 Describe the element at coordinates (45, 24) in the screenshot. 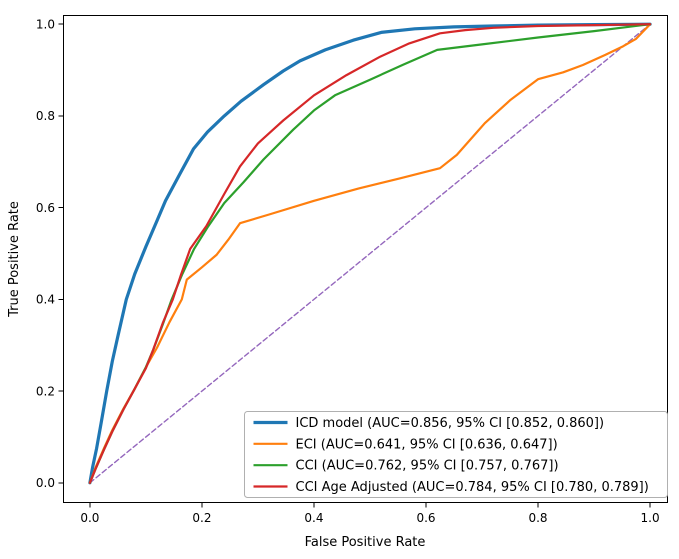

I see `y-axis-tick-label: 1.0` at that location.